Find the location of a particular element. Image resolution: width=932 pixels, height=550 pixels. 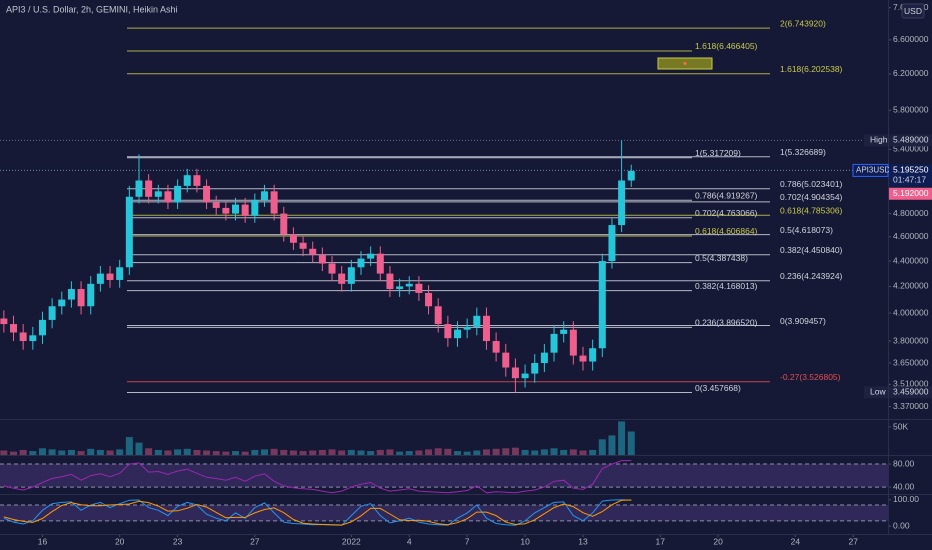

x-tick-label: 4 is located at coordinates (409, 541).